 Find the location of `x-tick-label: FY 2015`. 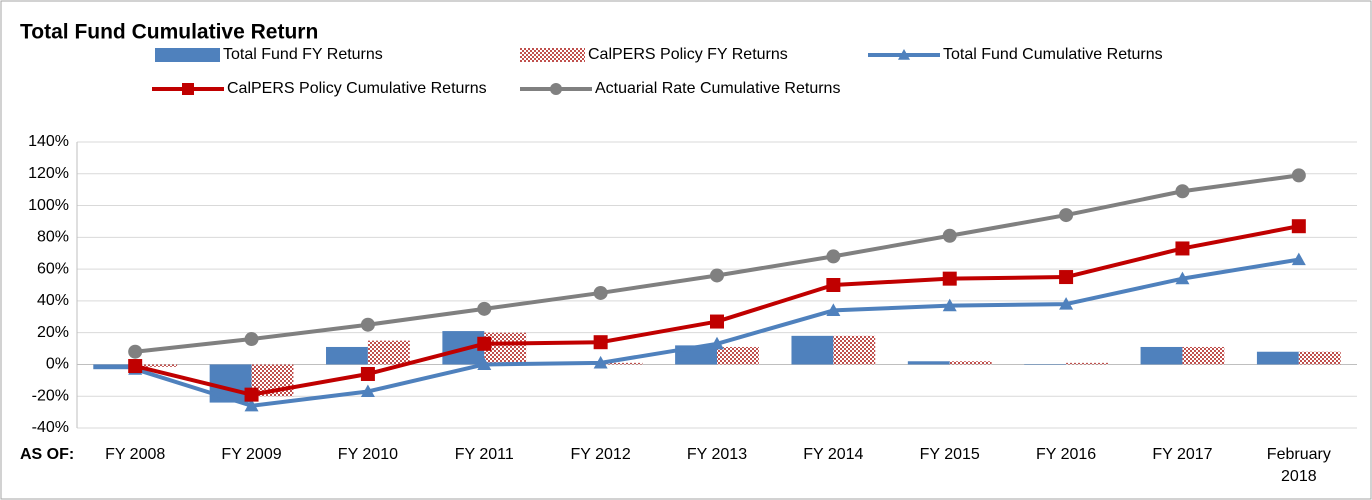

x-tick-label: FY 2015 is located at coordinates (949, 454).